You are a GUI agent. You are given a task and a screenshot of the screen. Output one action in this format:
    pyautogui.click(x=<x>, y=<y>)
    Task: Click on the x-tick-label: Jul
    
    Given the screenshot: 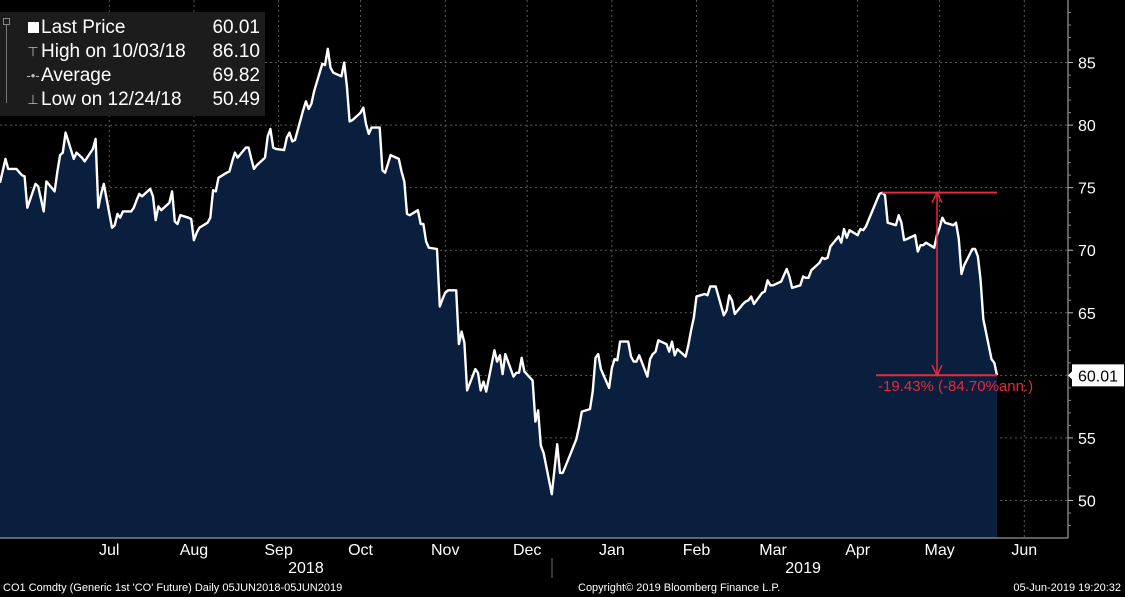 What is the action you would take?
    pyautogui.click(x=109, y=550)
    